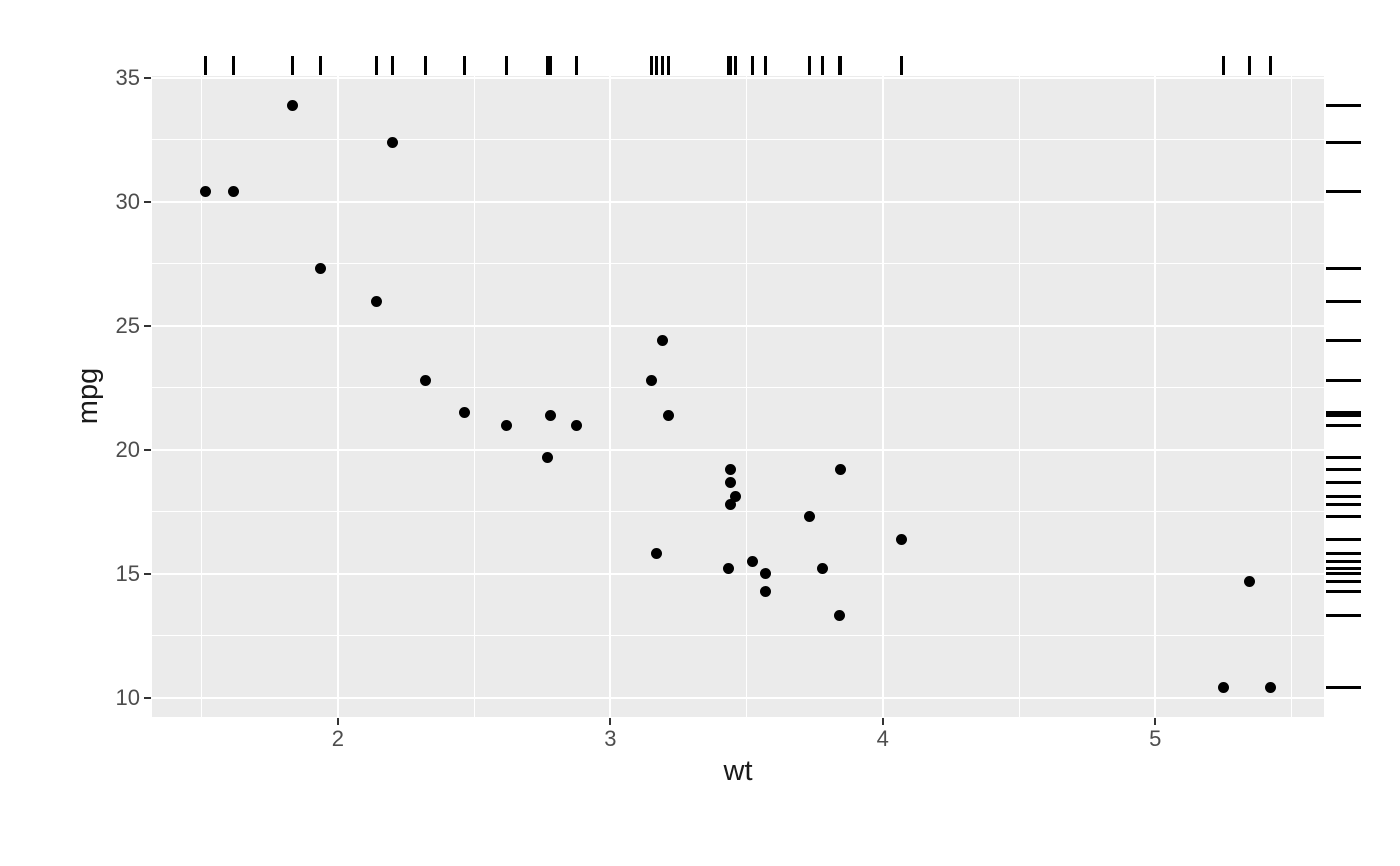 The height and width of the screenshot is (866, 1400). Describe the element at coordinates (127, 573) in the screenshot. I see `y-tick-label: 15` at that location.